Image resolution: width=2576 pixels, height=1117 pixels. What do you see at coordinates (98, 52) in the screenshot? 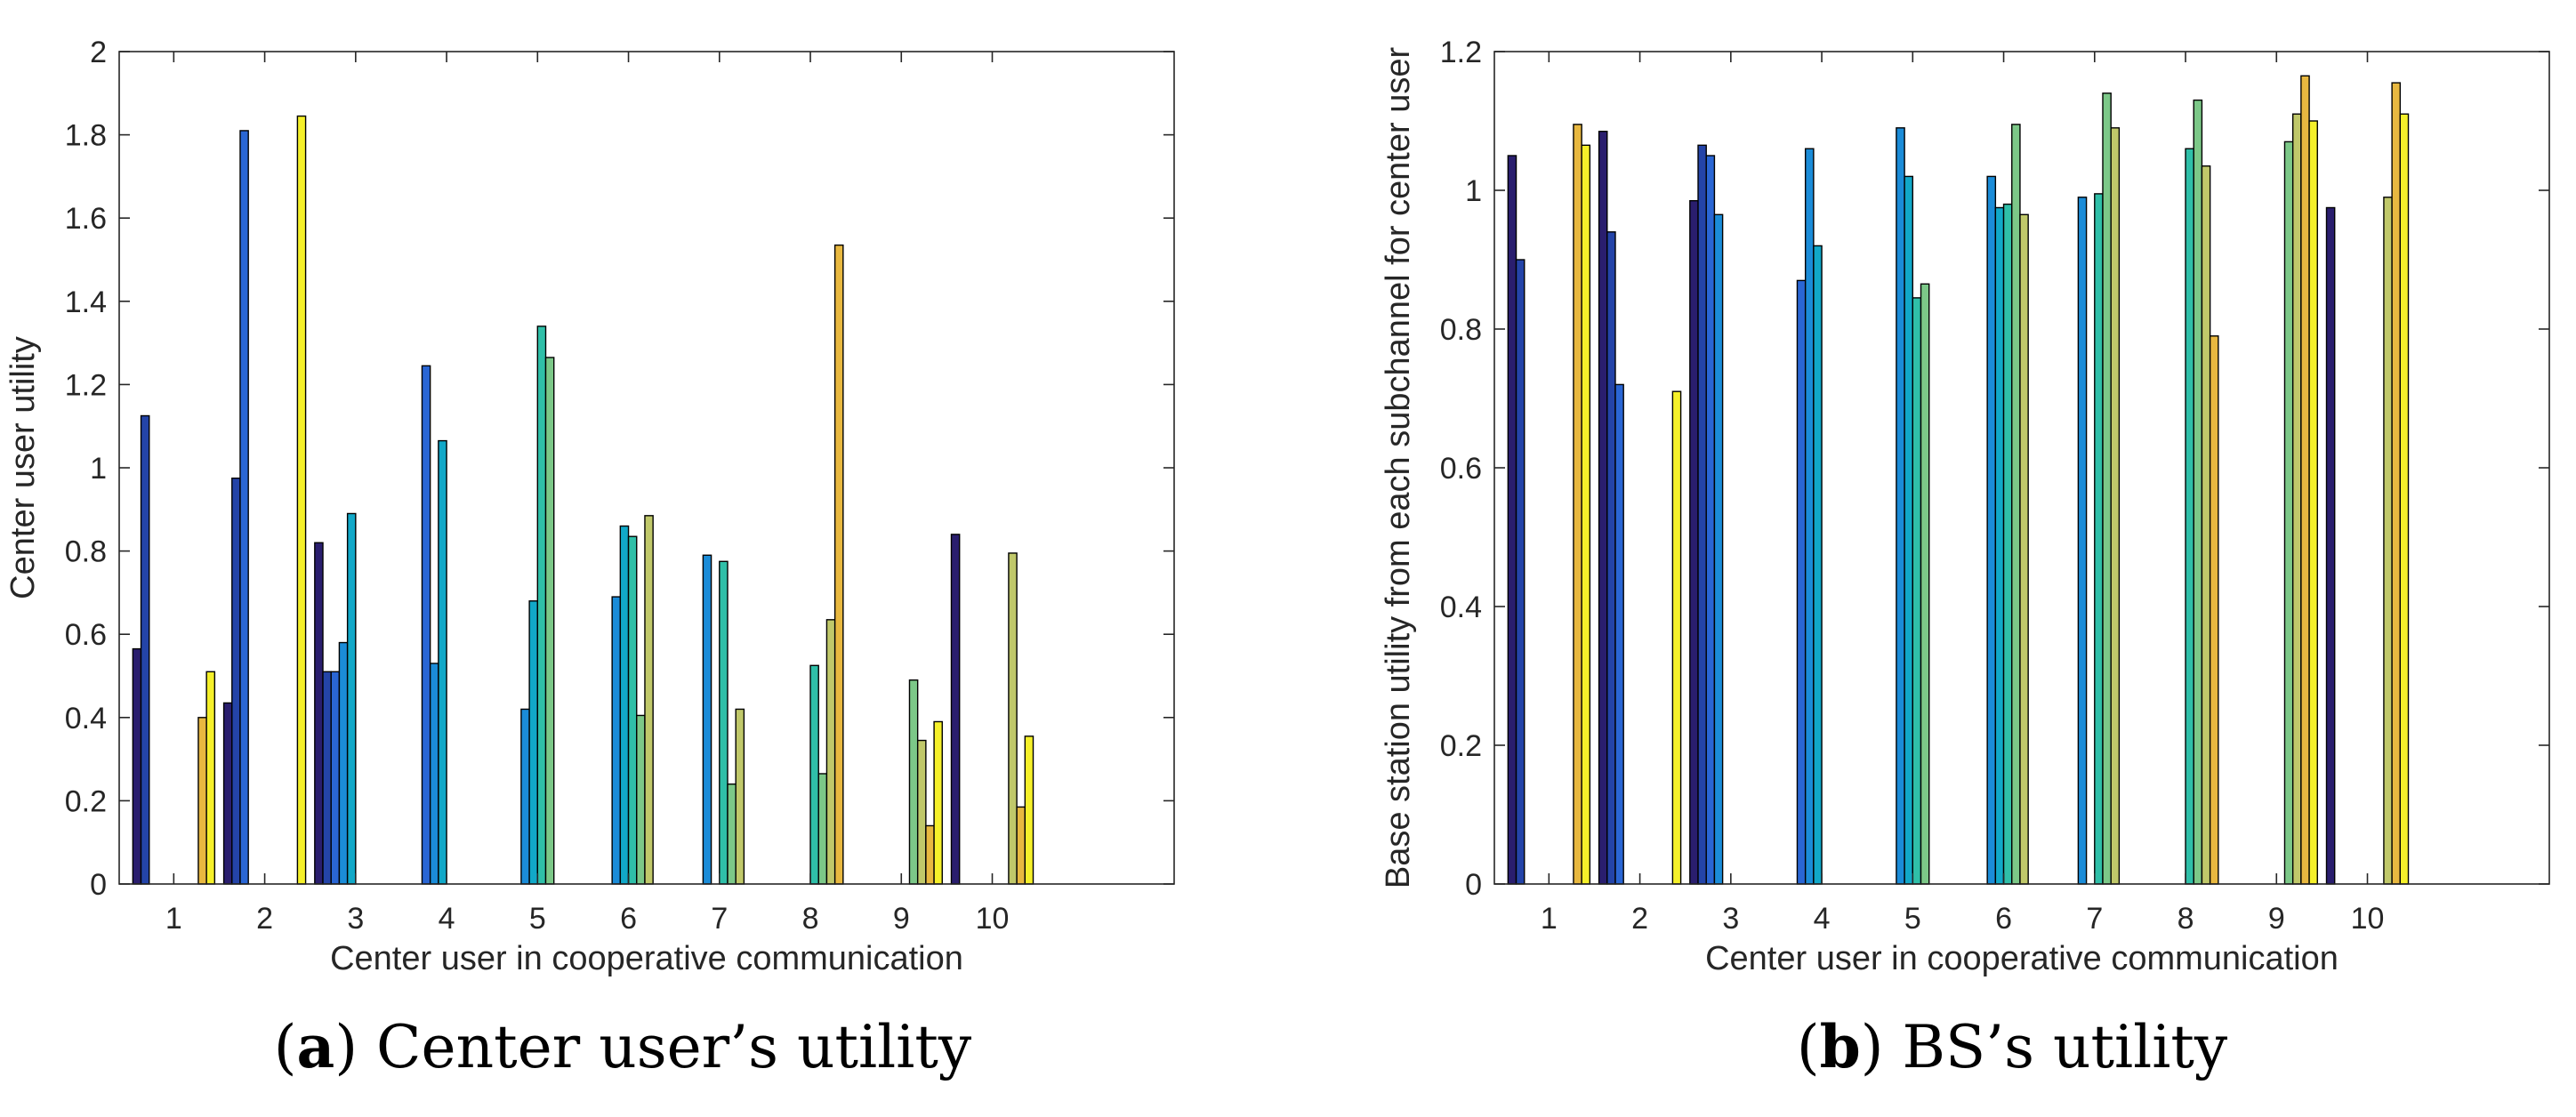
I see `y-tick-label: 2` at bounding box center [98, 52].